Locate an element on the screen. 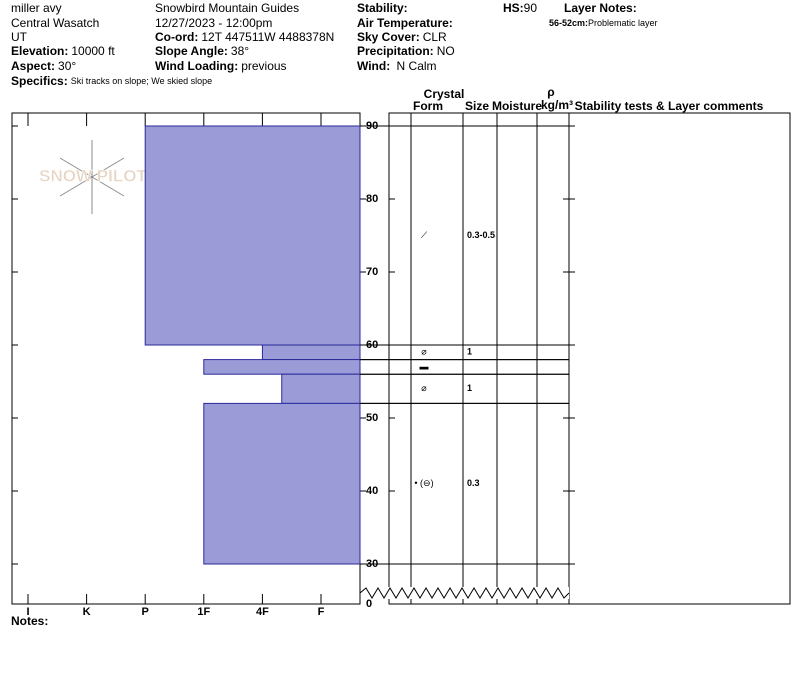 The width and height of the screenshot is (800, 681). header-field: 56-52cm:Problematic layer is located at coordinates (603, 23).